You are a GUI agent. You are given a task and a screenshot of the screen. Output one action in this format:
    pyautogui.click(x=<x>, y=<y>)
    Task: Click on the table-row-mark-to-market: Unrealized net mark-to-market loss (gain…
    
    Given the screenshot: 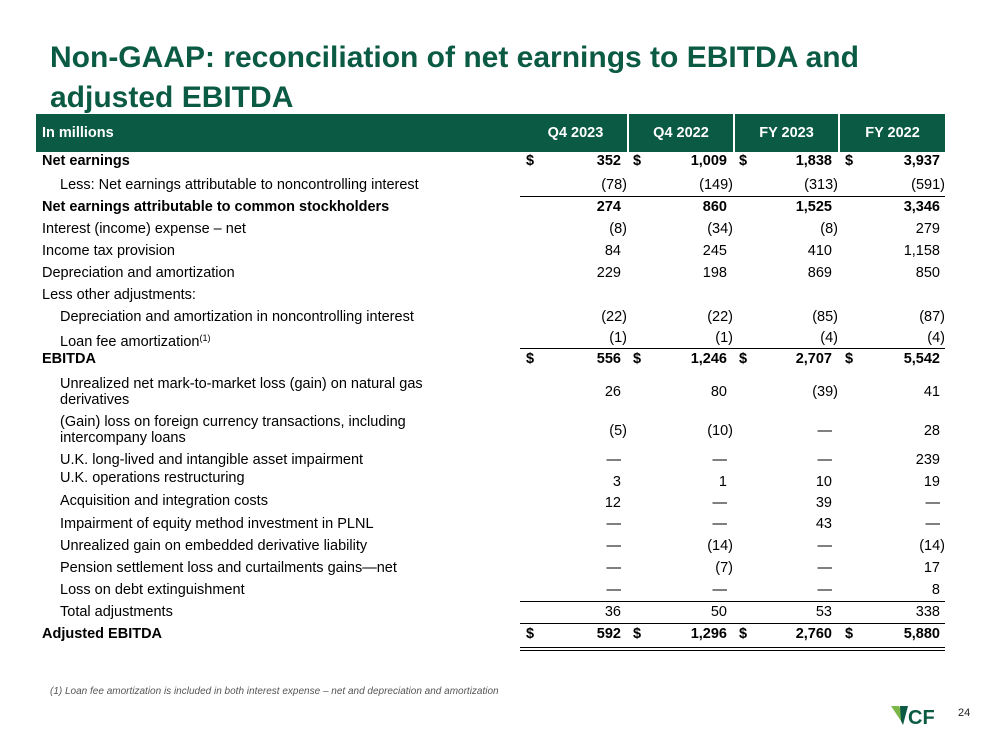 What is the action you would take?
    pyautogui.click(x=490, y=392)
    